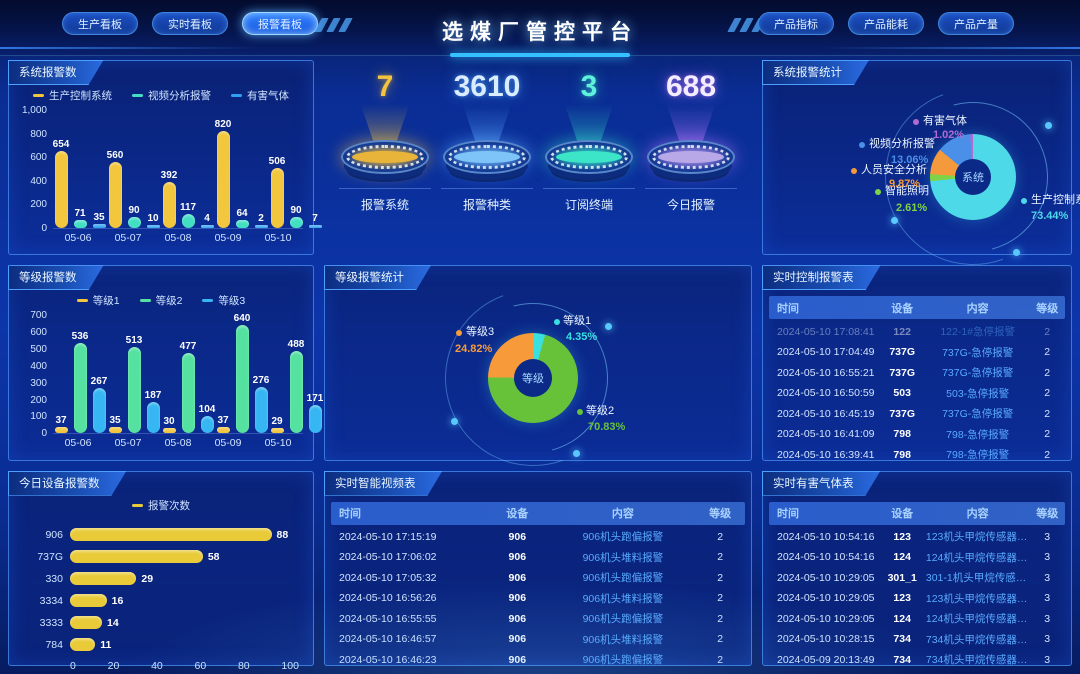 Image resolution: width=1080 pixels, height=674 pixels. What do you see at coordinates (796, 23) in the screenshot?
I see `nav-button: 产品指标` at bounding box center [796, 23].